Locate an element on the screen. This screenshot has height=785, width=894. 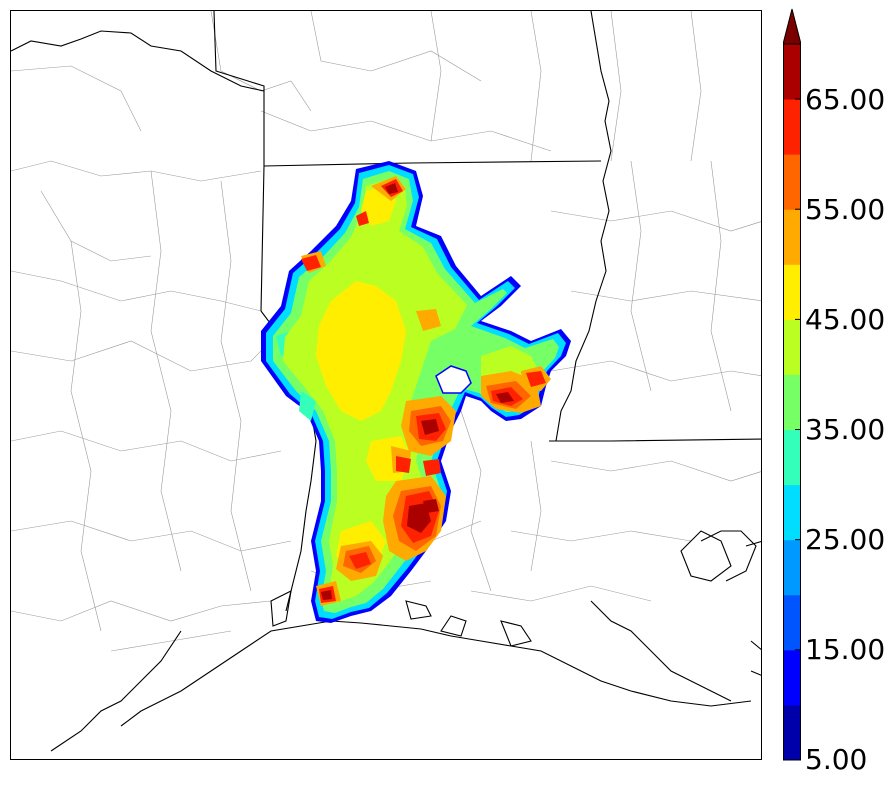
colorbar-extend-arrow is located at coordinates (792, 26).